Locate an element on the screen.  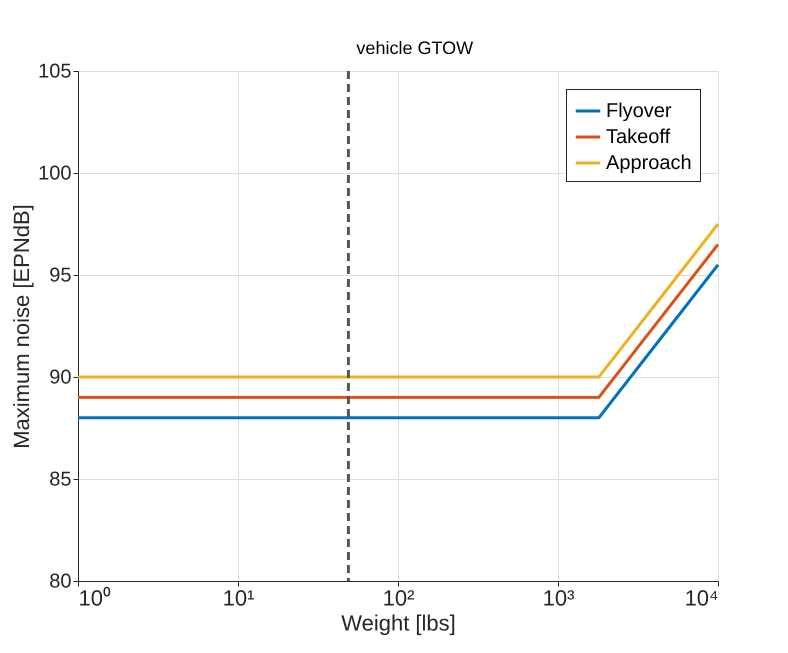
legend-label: Flyover is located at coordinates (639, 111).